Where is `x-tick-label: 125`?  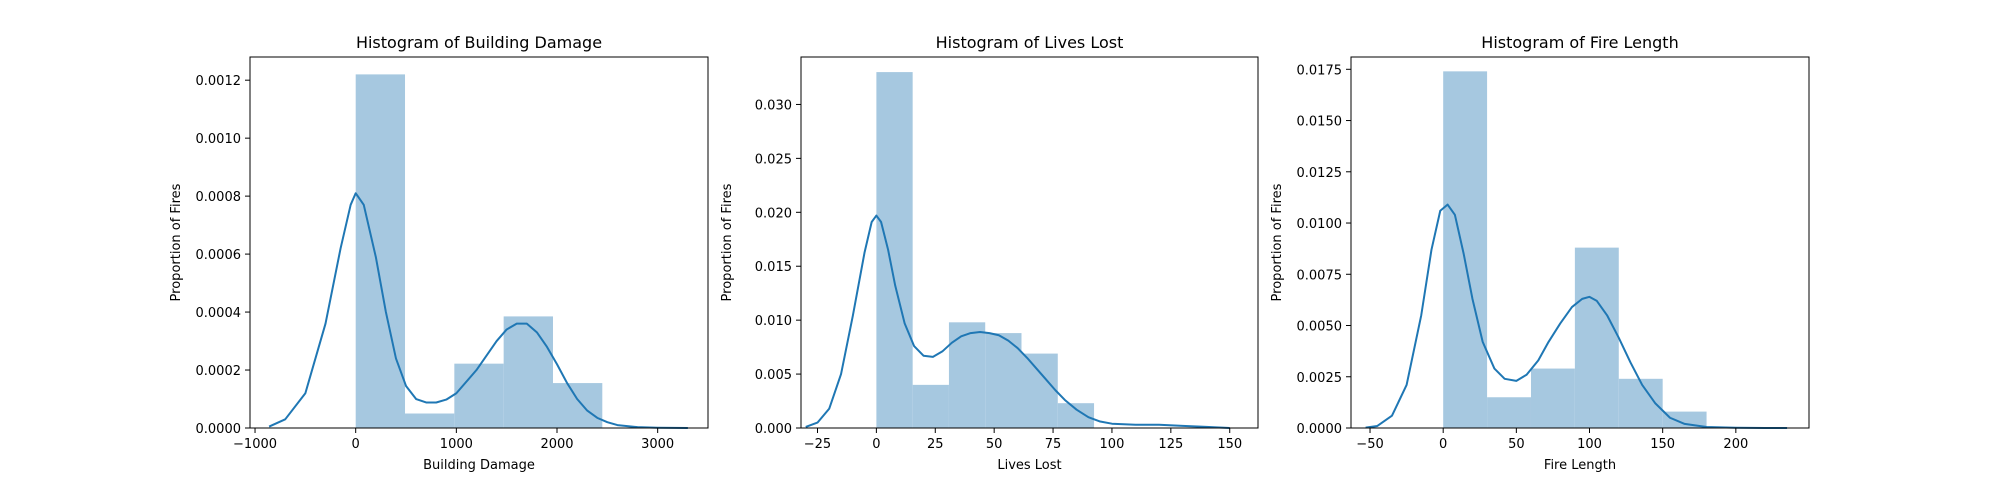
x-tick-label: 125 is located at coordinates (1170, 444).